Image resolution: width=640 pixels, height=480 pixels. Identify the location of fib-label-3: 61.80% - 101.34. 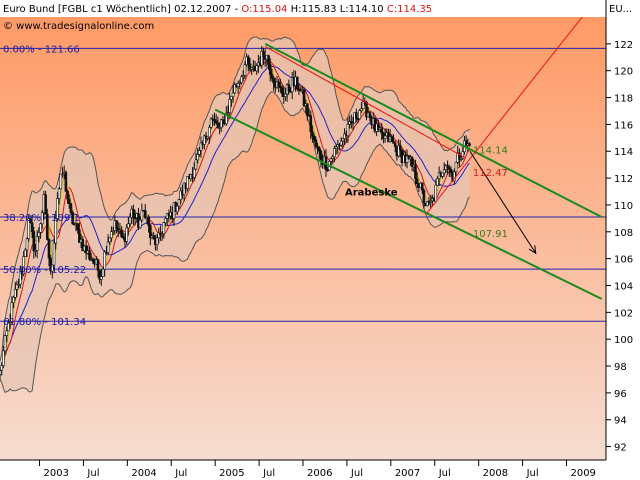
(44, 322).